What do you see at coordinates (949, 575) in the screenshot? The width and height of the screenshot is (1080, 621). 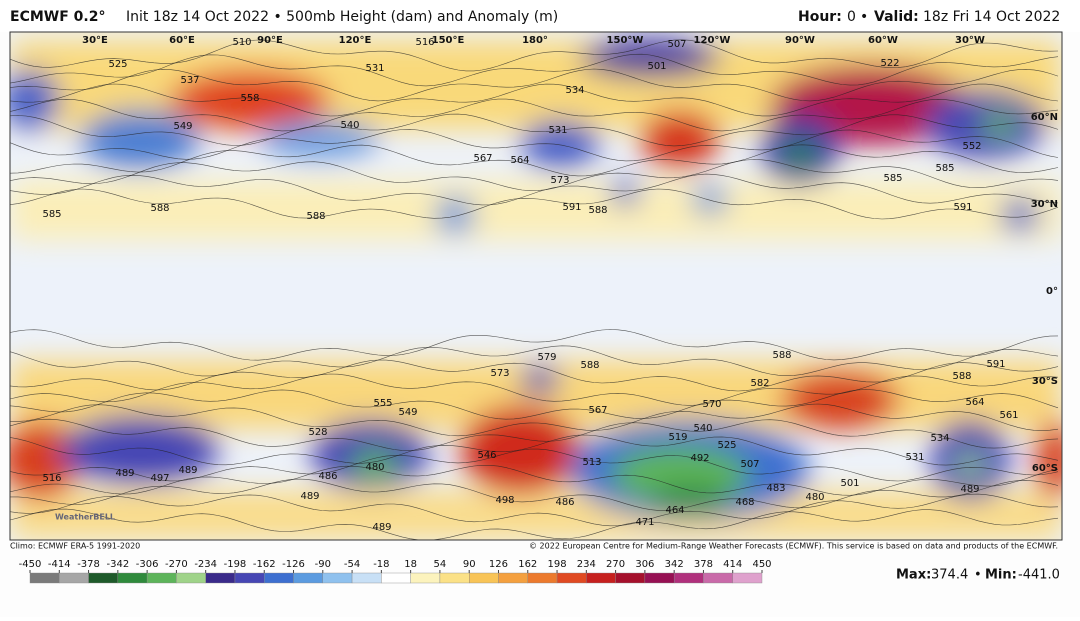 I see `max-value: 374.4` at bounding box center [949, 575].